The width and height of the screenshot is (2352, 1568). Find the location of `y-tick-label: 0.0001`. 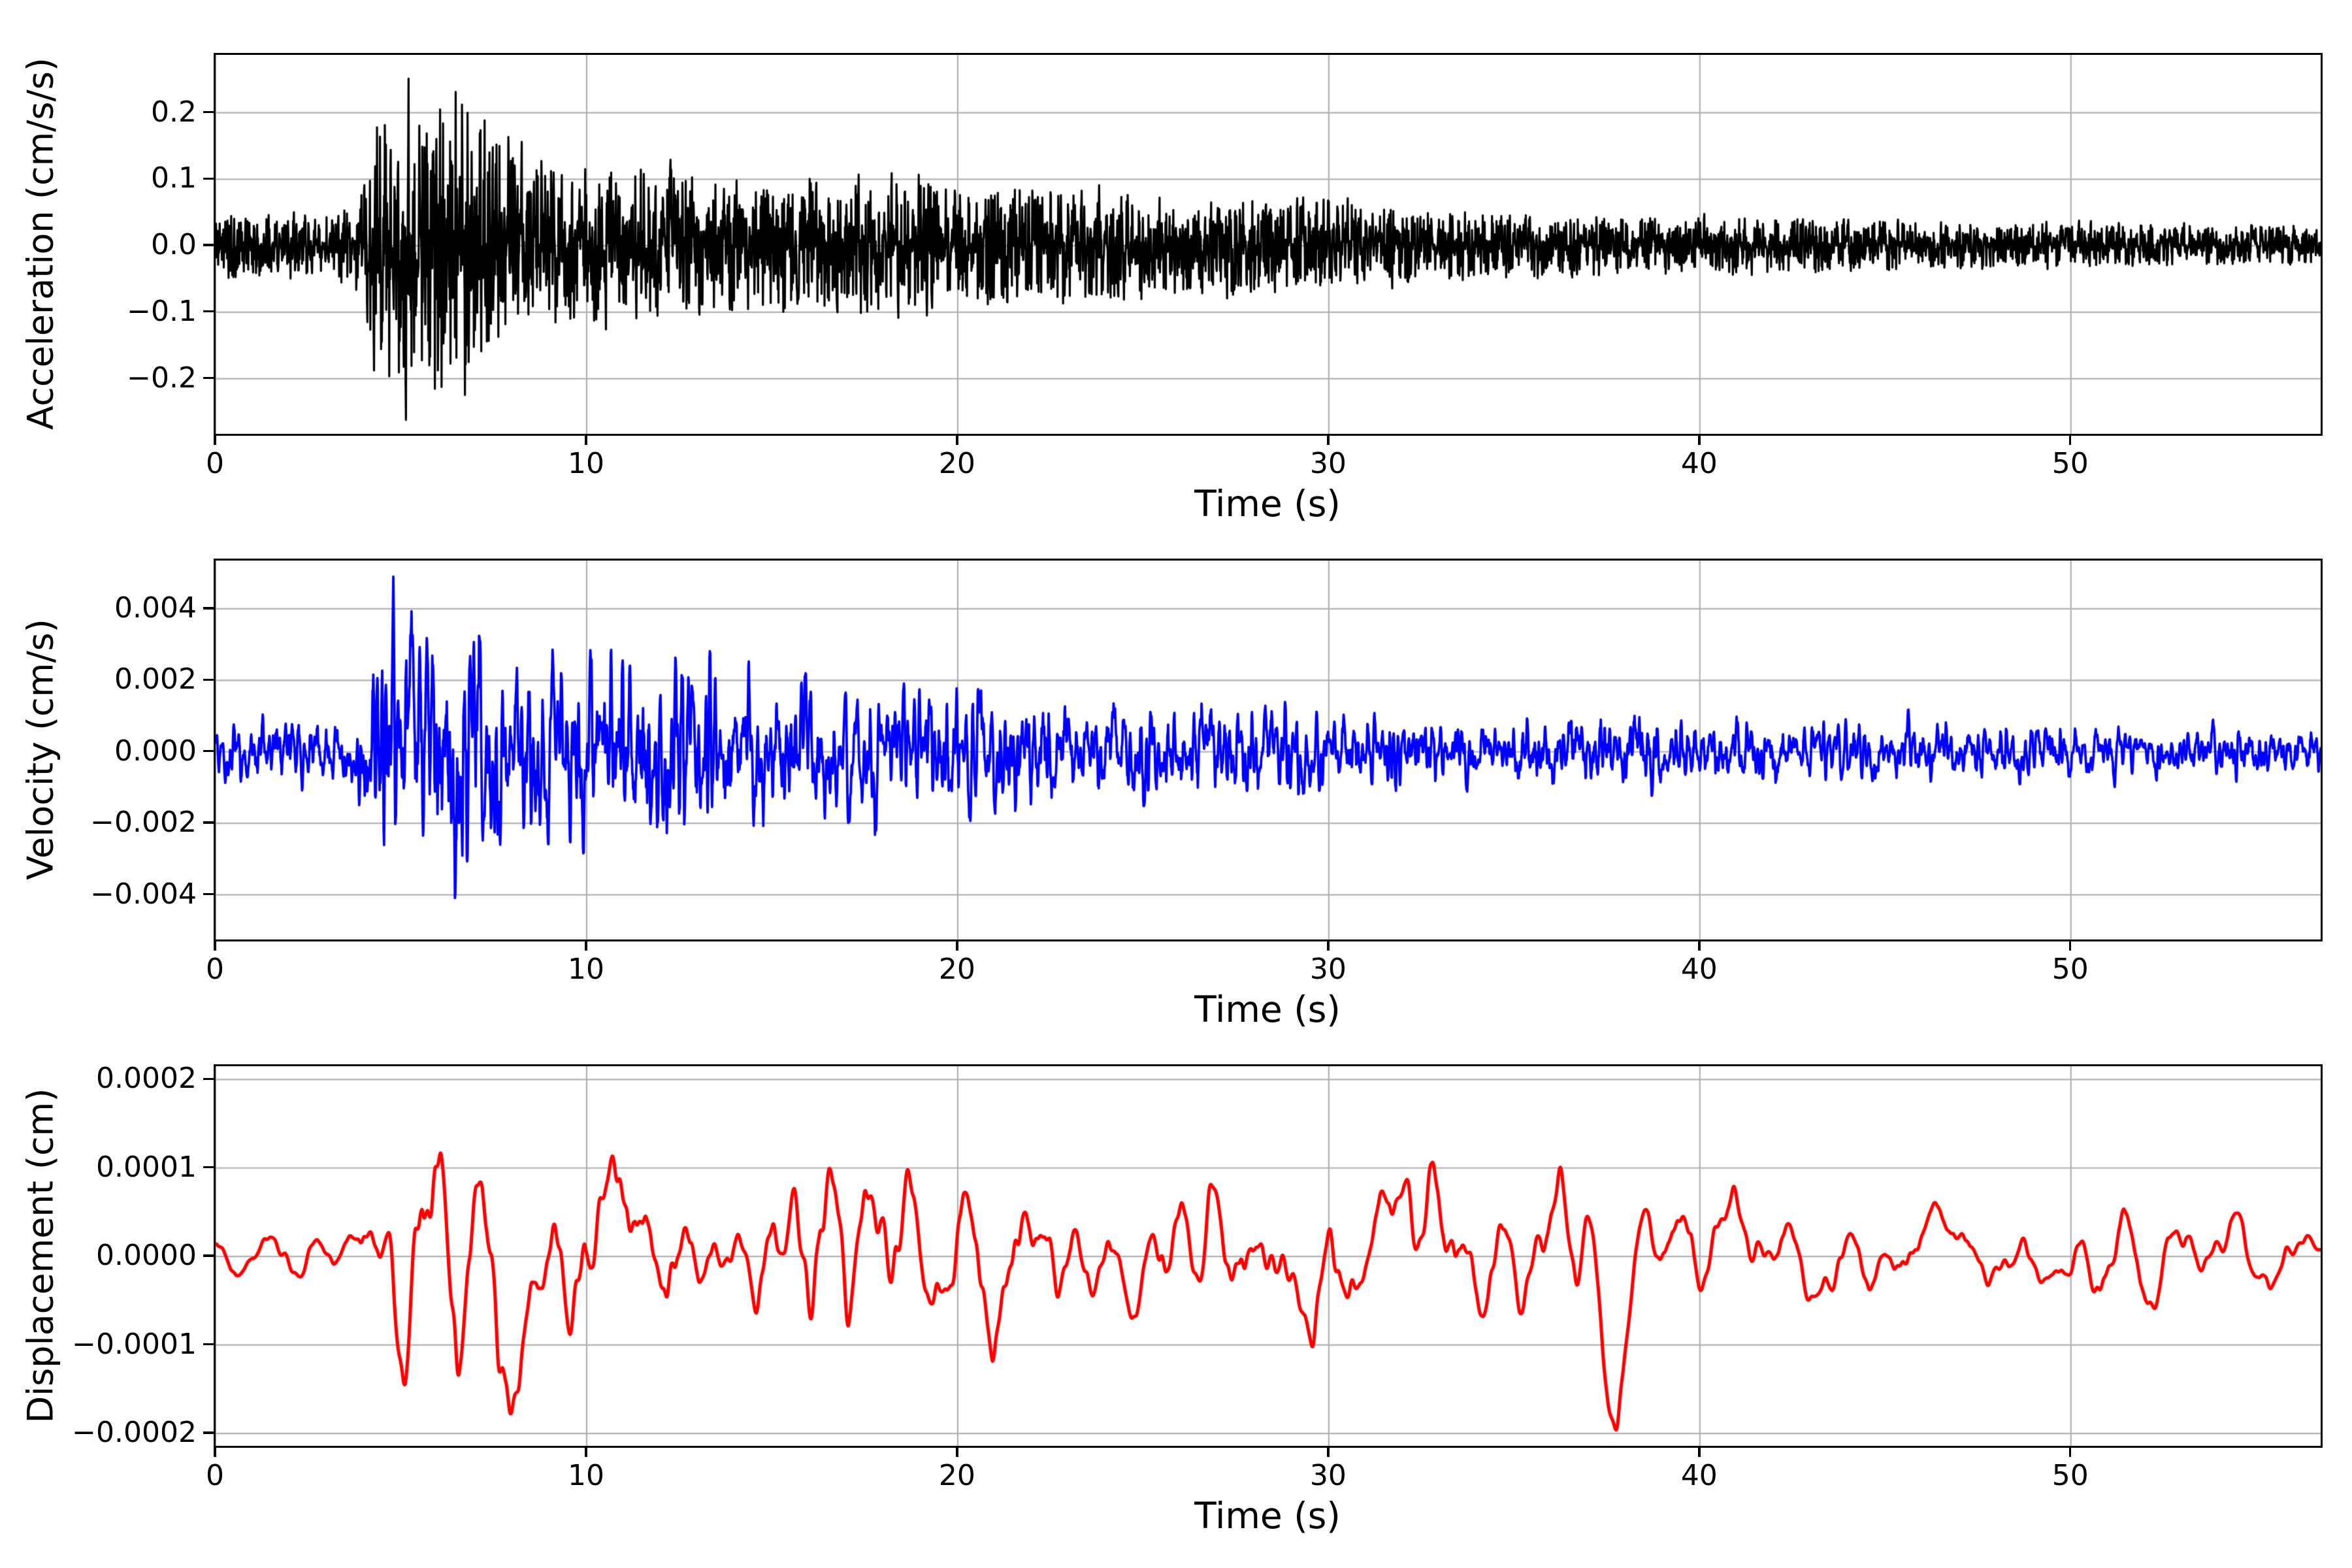

y-tick-label: 0.0001 is located at coordinates (146, 1167).